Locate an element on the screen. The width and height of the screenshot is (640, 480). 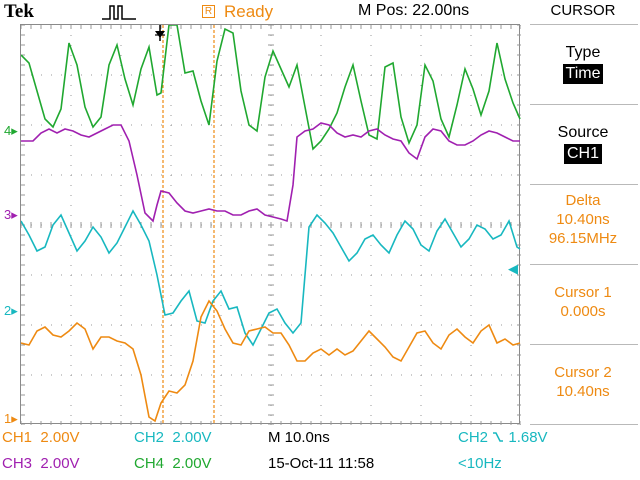
delta-label: Delta is located at coordinates (583, 200).